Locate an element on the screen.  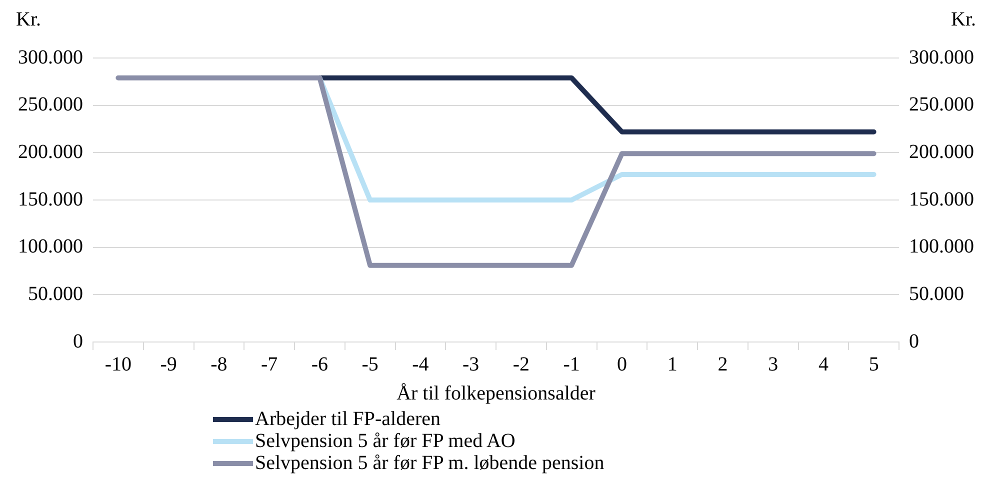
y-tick-label: 250.000 is located at coordinates (50, 105).